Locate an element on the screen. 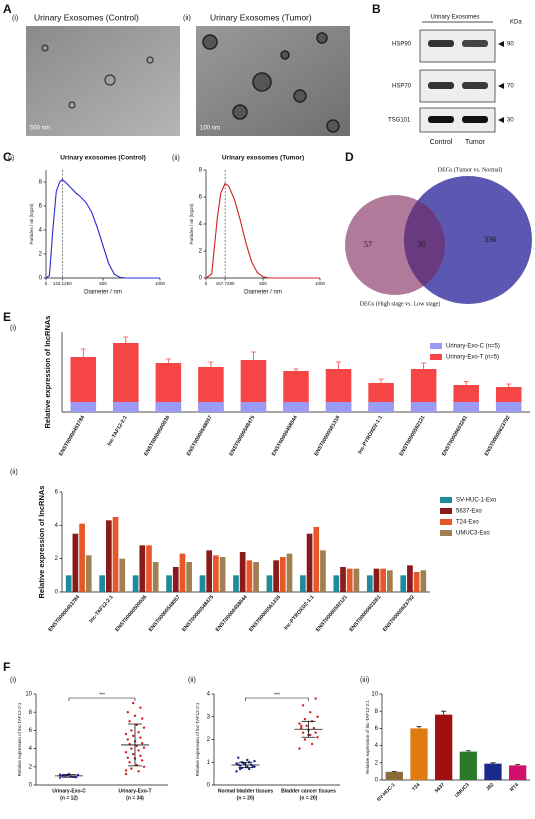 This screenshot has width=535, height=819. band-label: HSP90 is located at coordinates (402, 45).